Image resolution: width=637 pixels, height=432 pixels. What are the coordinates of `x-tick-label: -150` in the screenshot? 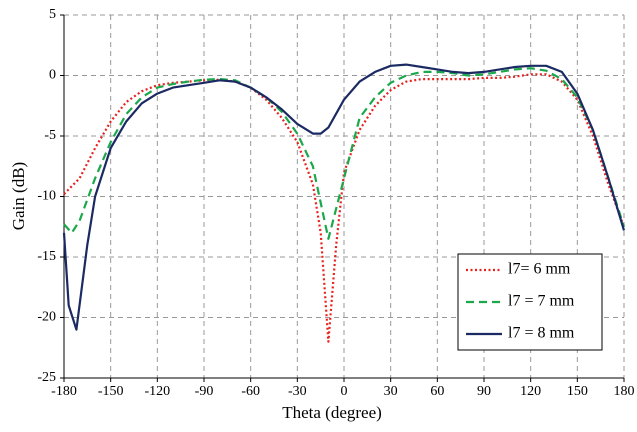 It's located at (111, 391).